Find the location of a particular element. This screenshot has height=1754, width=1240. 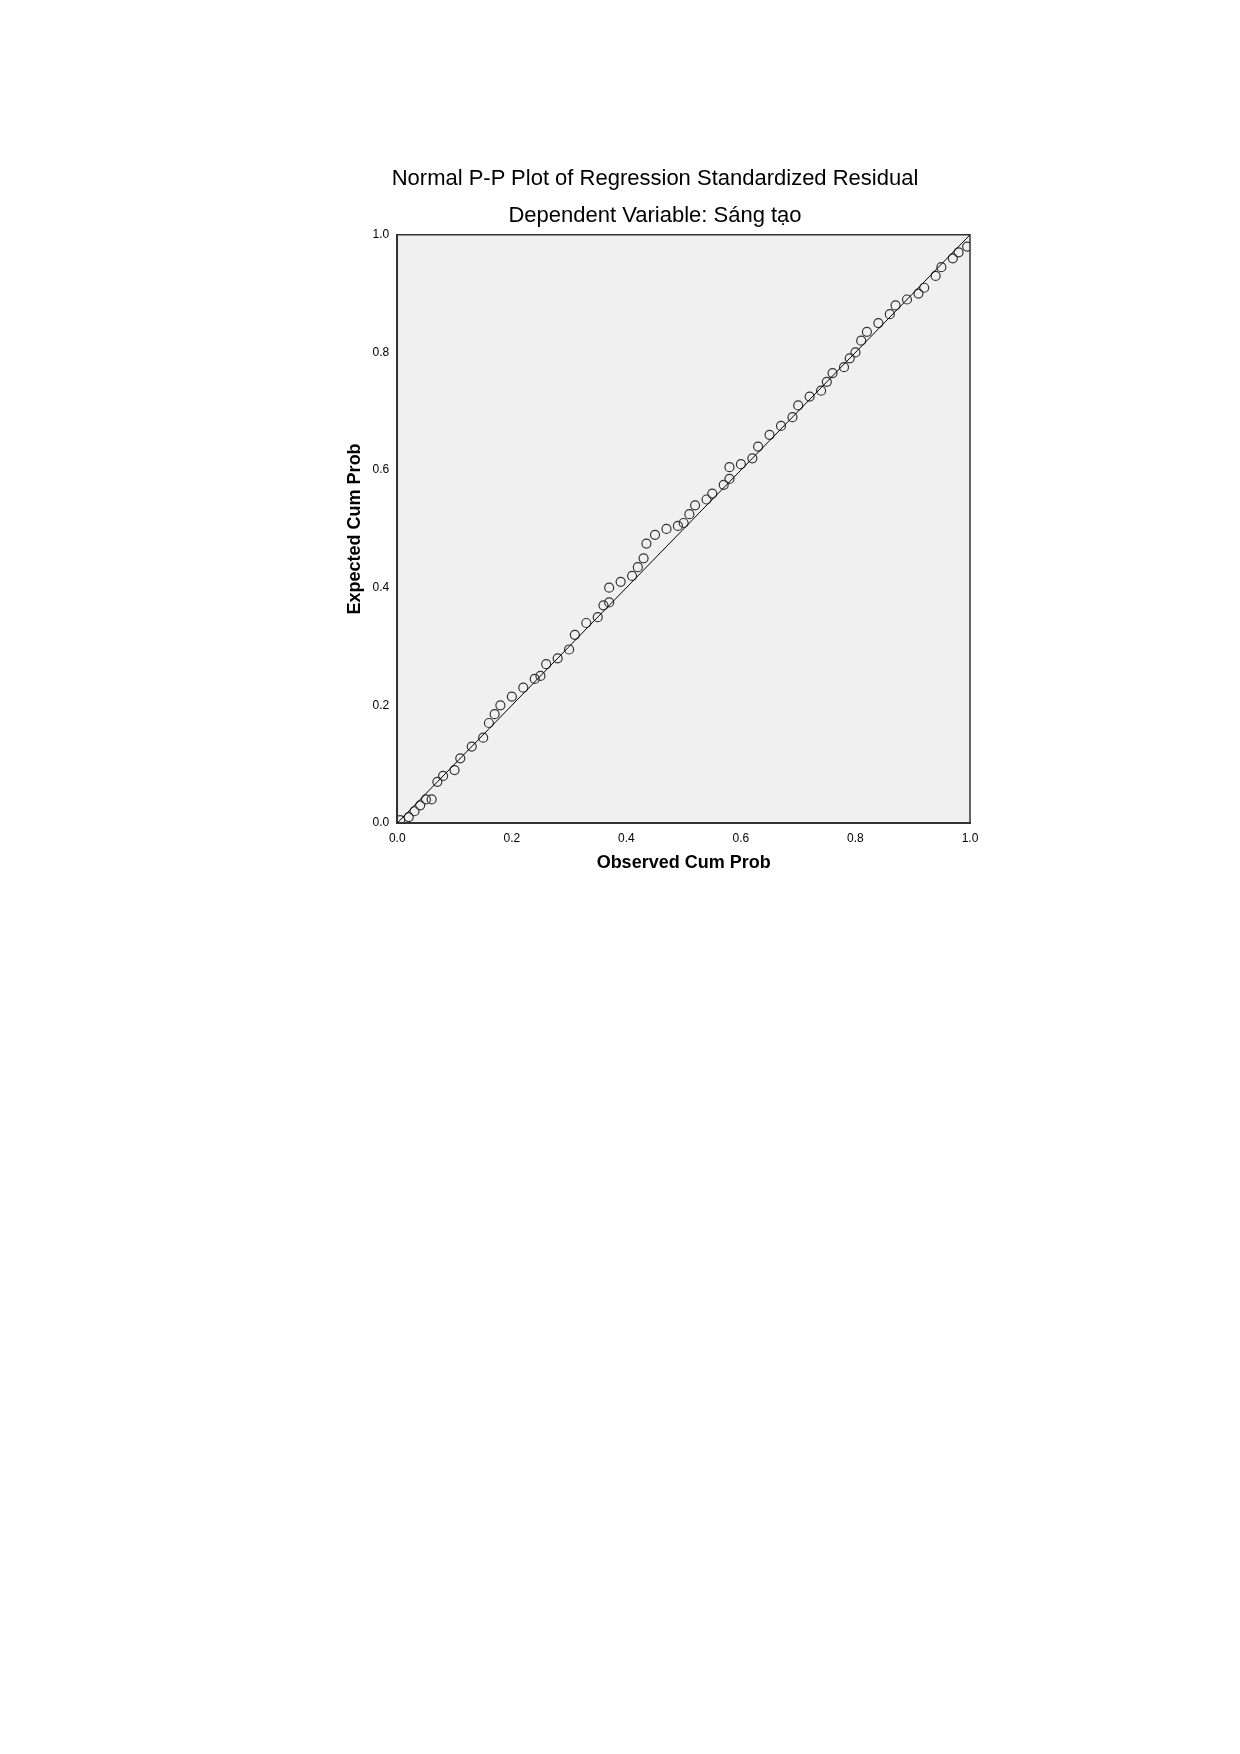

x-axis-title: Observed Cum Prob is located at coordinates (683, 862).